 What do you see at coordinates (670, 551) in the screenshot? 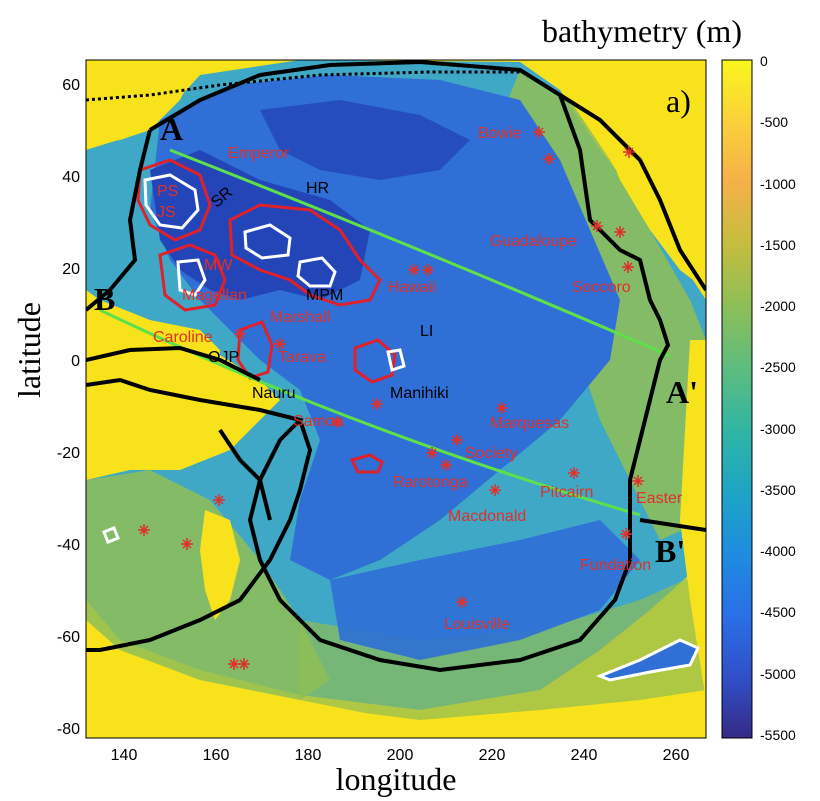
I see `profile-label-b-prime: B'` at bounding box center [670, 551].